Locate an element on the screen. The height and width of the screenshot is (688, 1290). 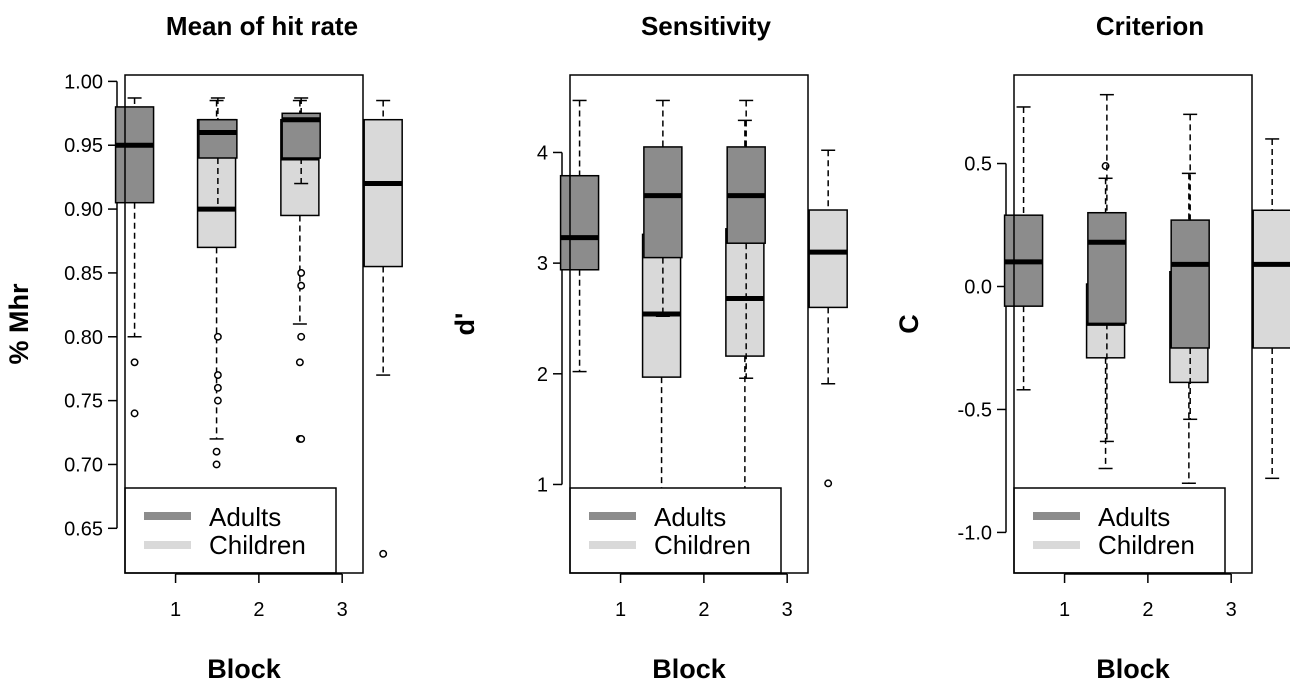
panel-title: Mean of hit rate is located at coordinates (262, 26).